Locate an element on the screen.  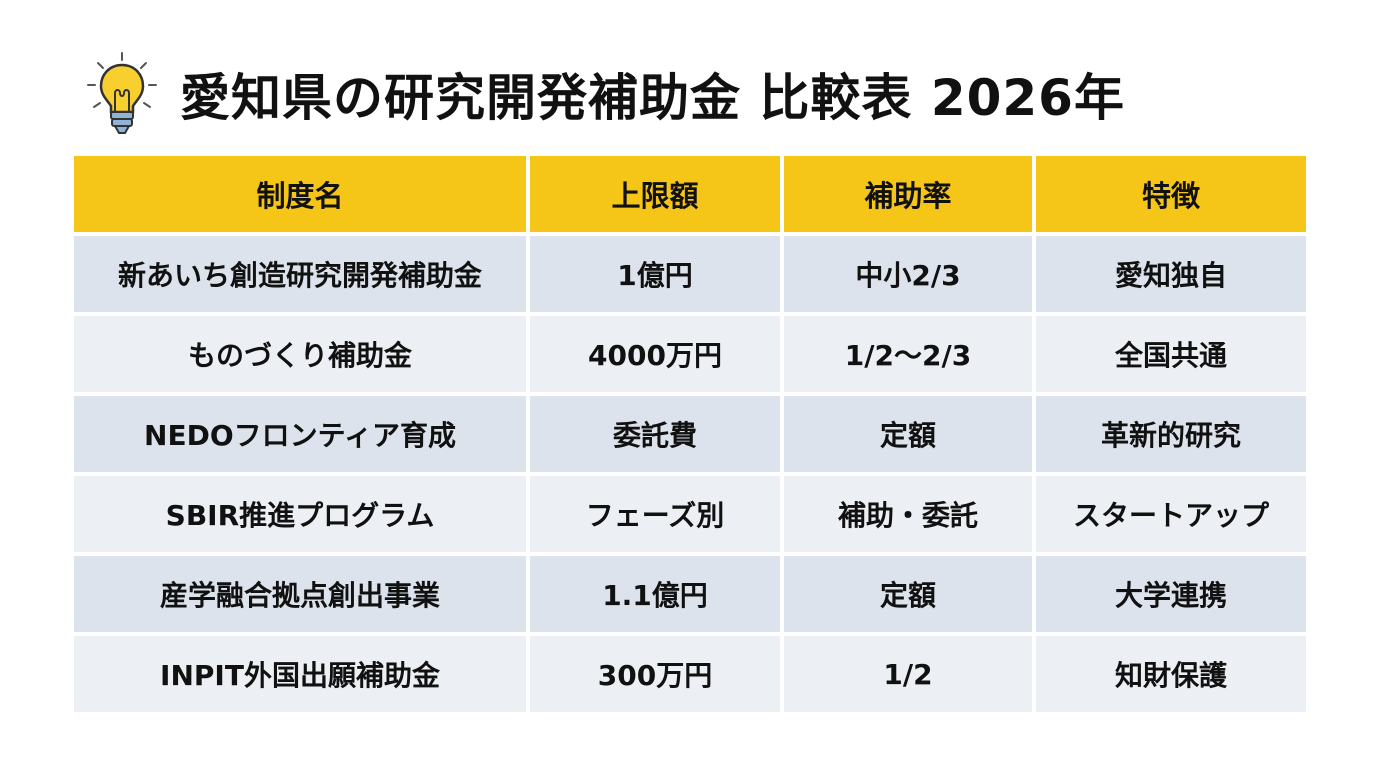
table-row: INPIT外国出願補助金 300万円 1/2 知財保護 is located at coordinates (690, 674).